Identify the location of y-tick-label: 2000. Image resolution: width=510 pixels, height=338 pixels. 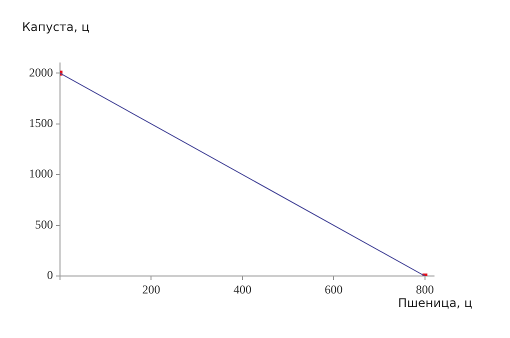
(41, 72).